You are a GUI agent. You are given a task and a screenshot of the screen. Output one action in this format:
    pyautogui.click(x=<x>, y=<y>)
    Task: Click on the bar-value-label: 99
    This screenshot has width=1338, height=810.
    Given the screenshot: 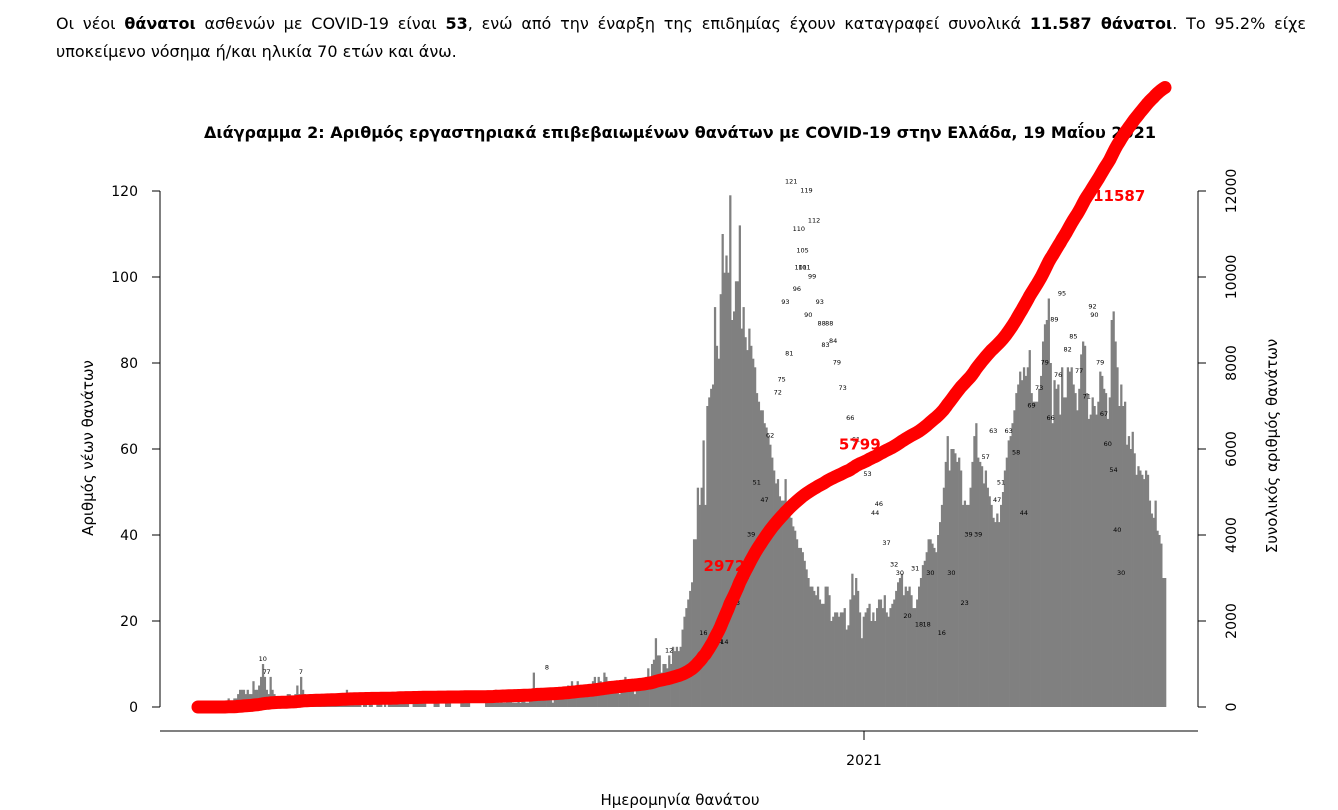 What is the action you would take?
    pyautogui.click(x=812, y=276)
    